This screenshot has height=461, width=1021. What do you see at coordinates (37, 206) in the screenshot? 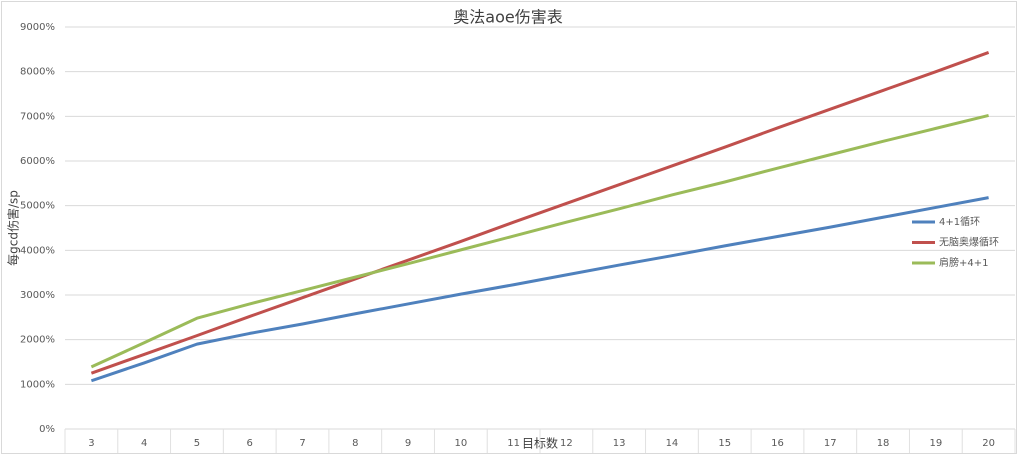
I see `y-tick-label: 5000%` at bounding box center [37, 206].